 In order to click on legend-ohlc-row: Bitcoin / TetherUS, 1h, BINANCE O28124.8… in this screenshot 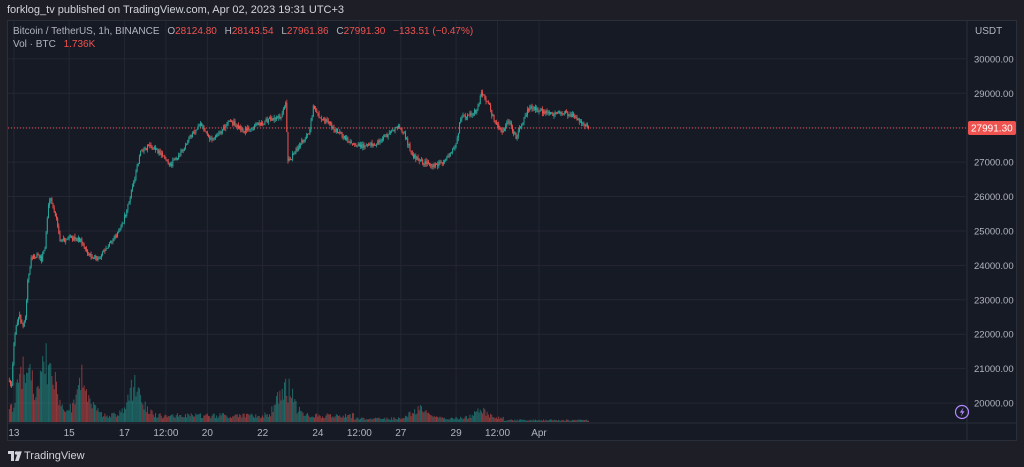, I will do `click(243, 32)`.